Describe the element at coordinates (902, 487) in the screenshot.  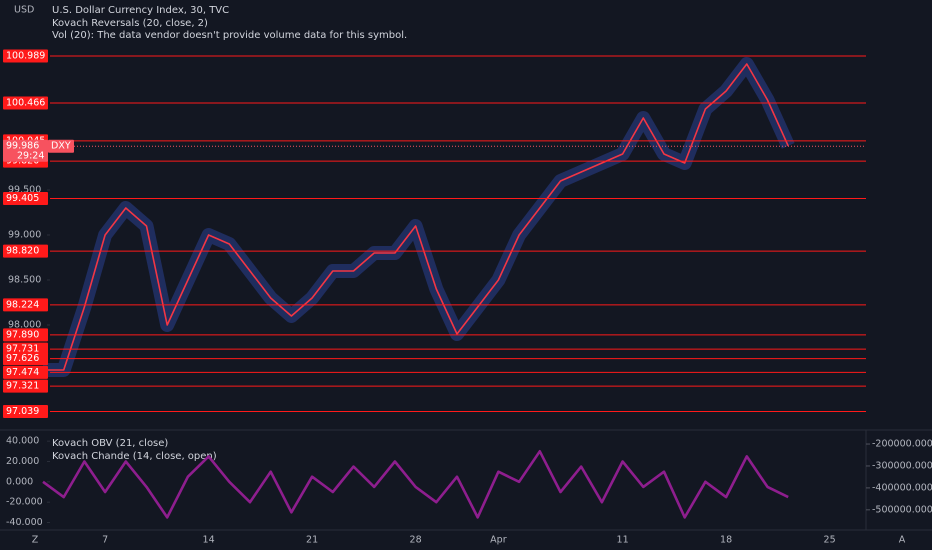
I see `y2-tick-label: -400000.000` at that location.